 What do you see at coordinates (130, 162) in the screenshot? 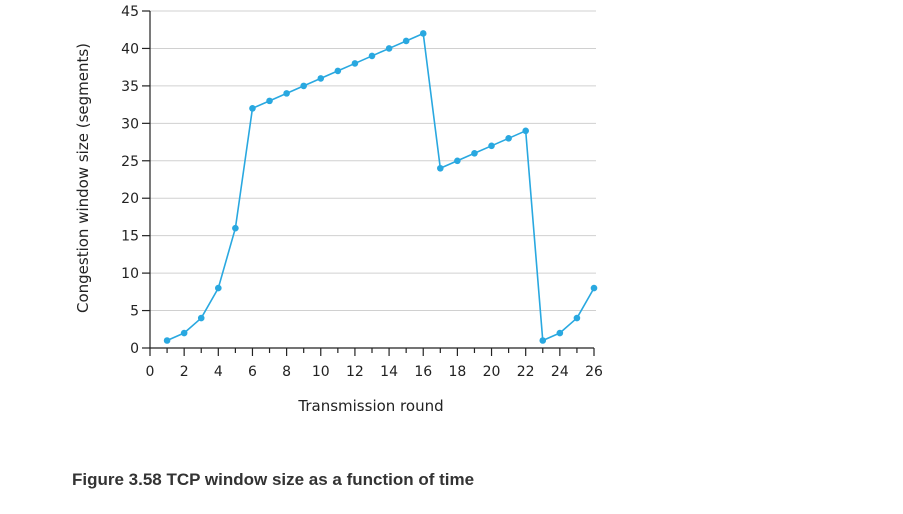
I see `y-tick-label: 25` at bounding box center [130, 162].